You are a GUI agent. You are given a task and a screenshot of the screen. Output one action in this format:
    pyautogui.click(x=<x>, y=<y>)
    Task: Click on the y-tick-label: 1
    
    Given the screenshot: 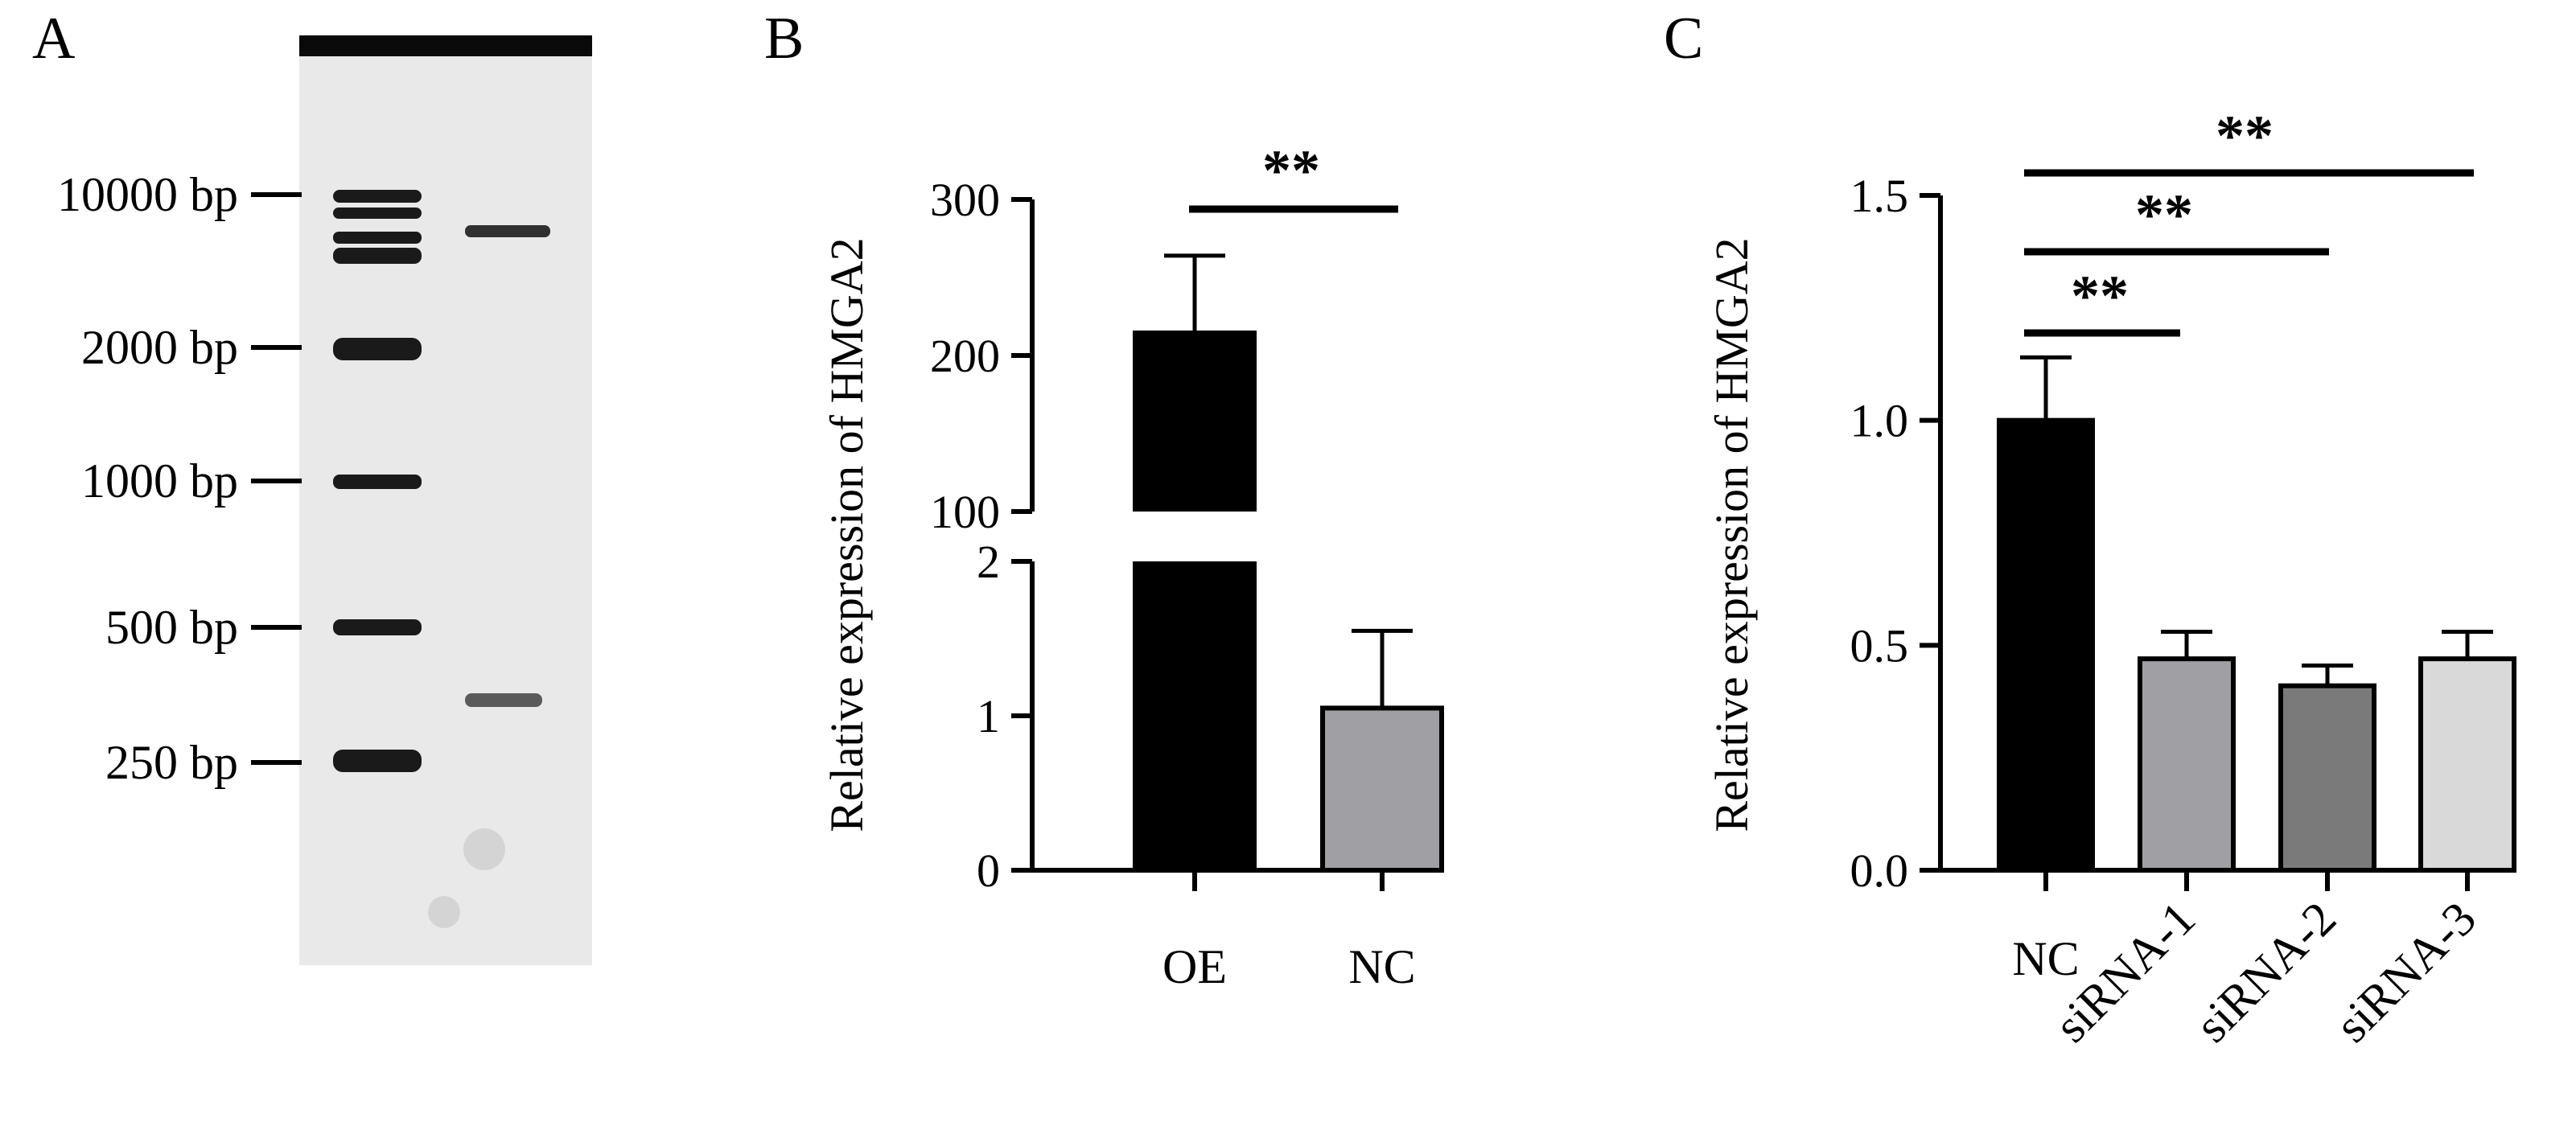 What is the action you would take?
    pyautogui.click(x=988, y=716)
    